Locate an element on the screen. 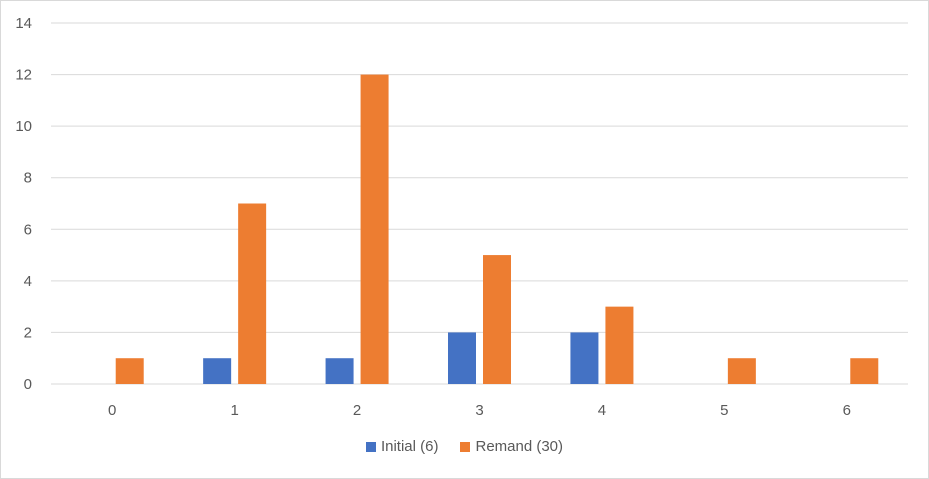 The image size is (929, 479). x-tick-label: 1 is located at coordinates (234, 410).